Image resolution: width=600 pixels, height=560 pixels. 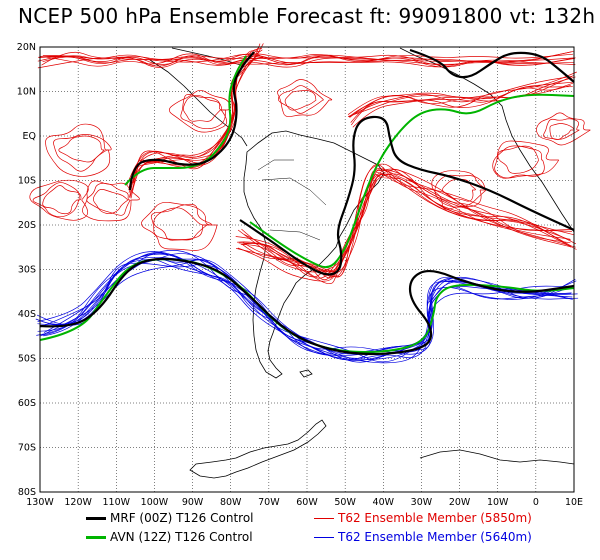 What do you see at coordinates (492, 65) in the screenshot?
I see `mrf-line-north` at bounding box center [492, 65].